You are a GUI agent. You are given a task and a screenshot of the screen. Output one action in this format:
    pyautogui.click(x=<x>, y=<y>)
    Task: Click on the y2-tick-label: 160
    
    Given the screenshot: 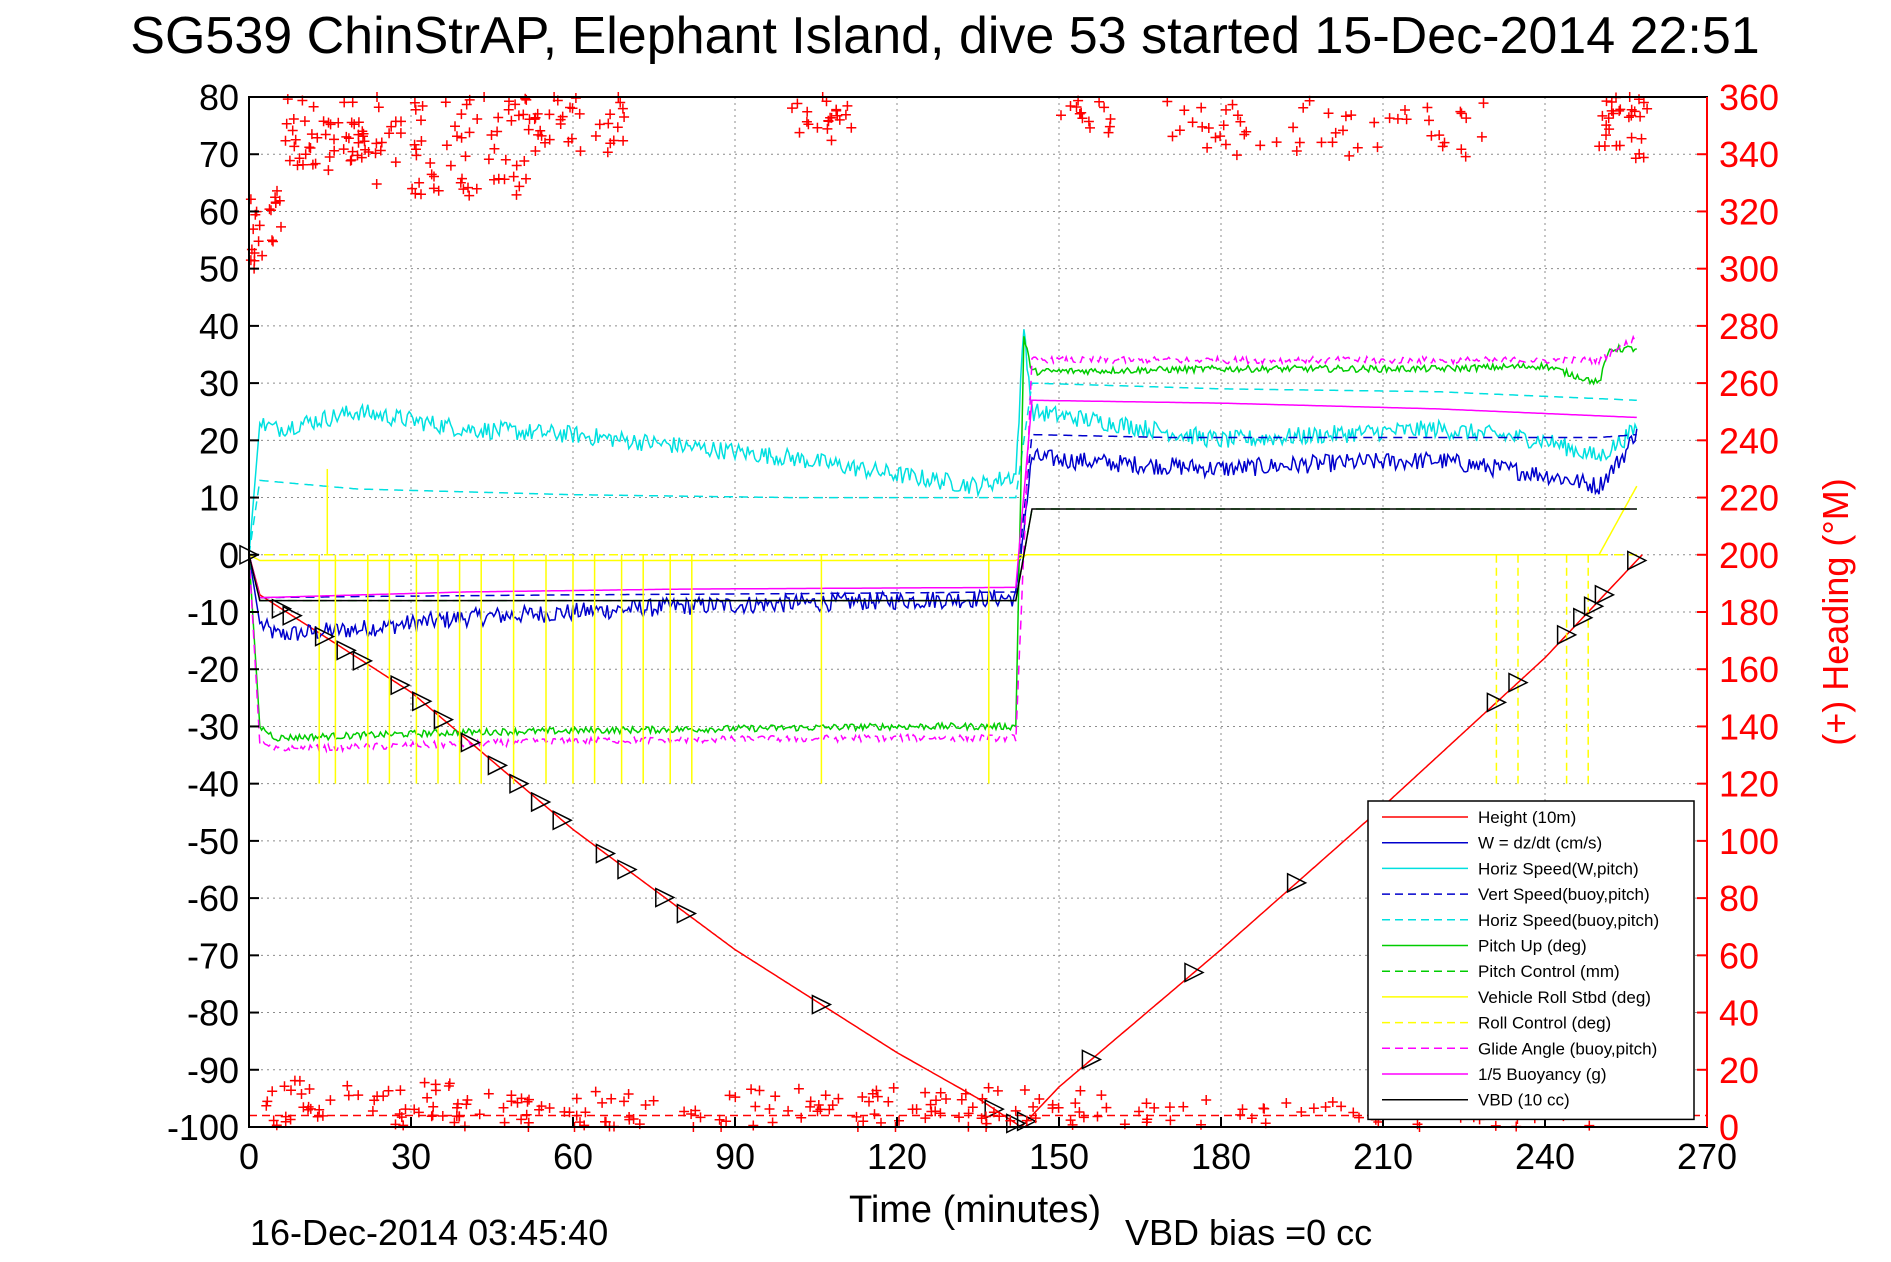 What is the action you would take?
    pyautogui.click(x=1749, y=669)
    